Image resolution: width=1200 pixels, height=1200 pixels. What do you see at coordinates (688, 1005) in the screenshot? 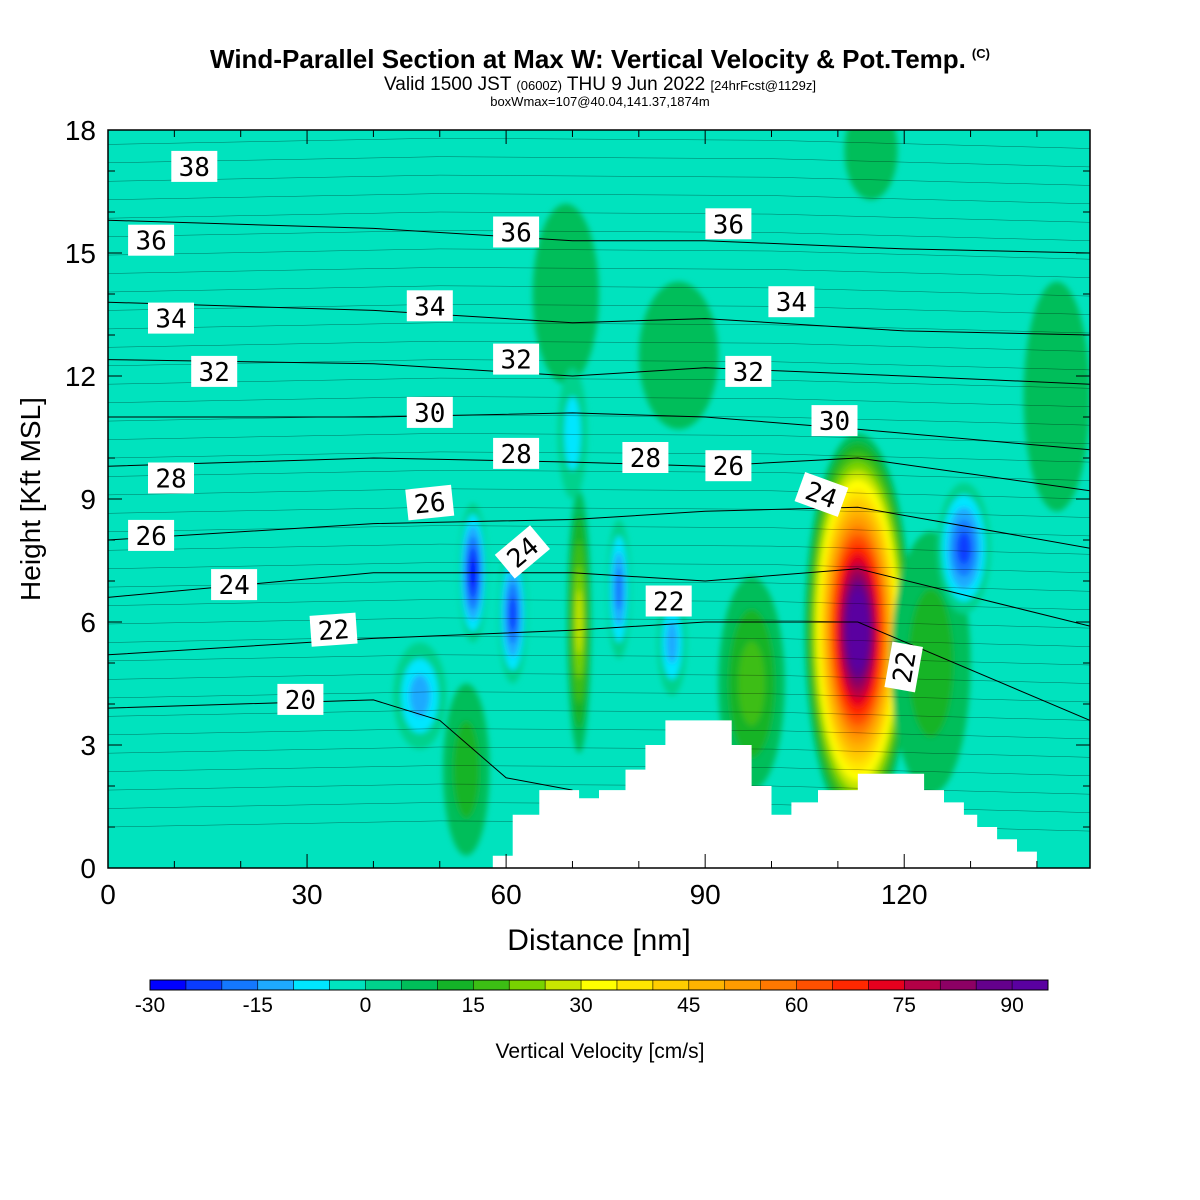
I see `colorbar-tick-label: 45` at bounding box center [688, 1005].